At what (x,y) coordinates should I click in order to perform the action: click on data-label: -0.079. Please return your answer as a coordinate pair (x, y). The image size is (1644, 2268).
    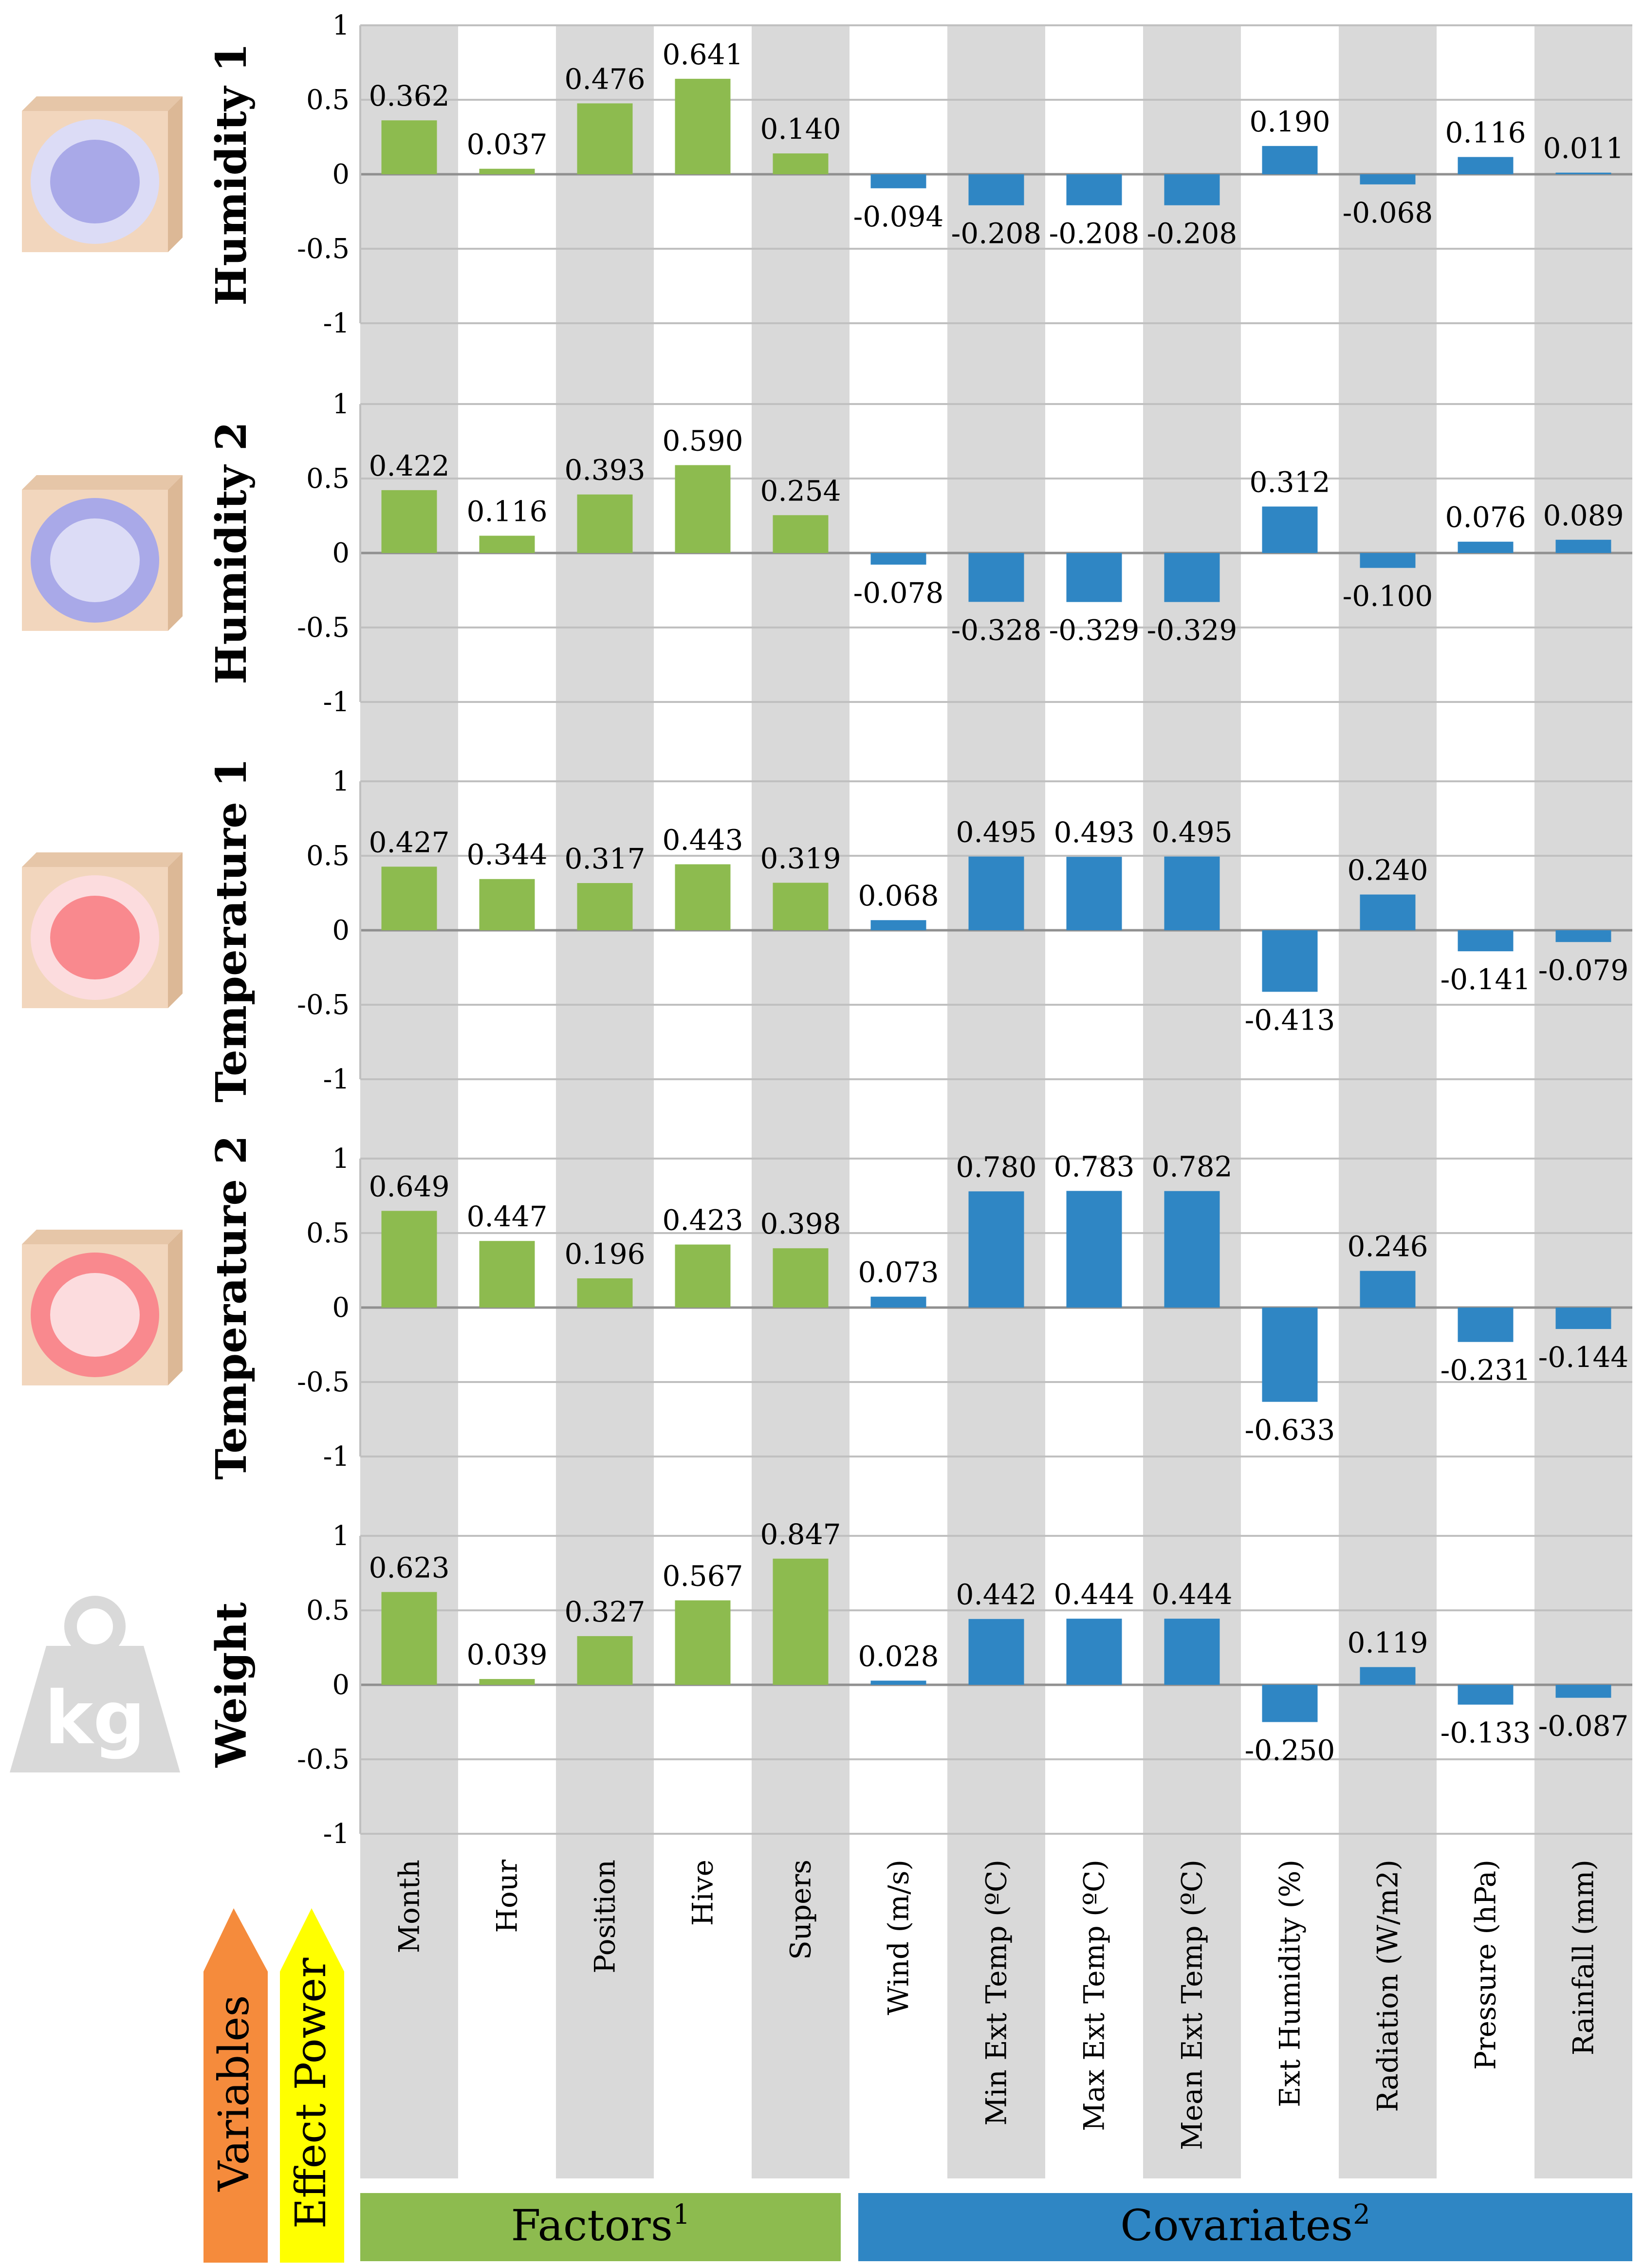
    Looking at the image, I should click on (1583, 970).